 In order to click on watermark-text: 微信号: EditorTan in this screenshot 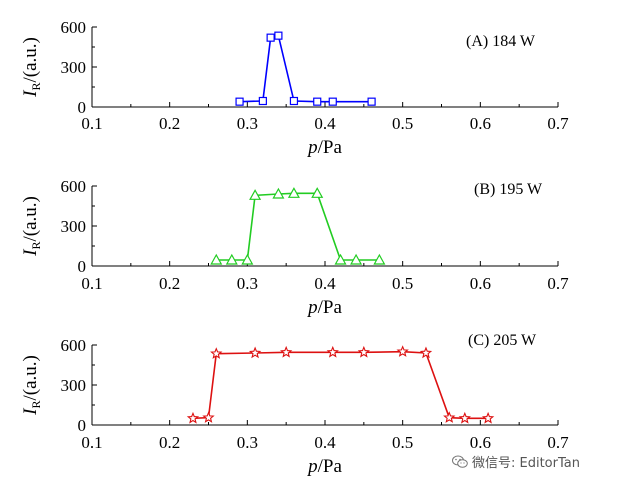, I will do `click(526, 463)`.